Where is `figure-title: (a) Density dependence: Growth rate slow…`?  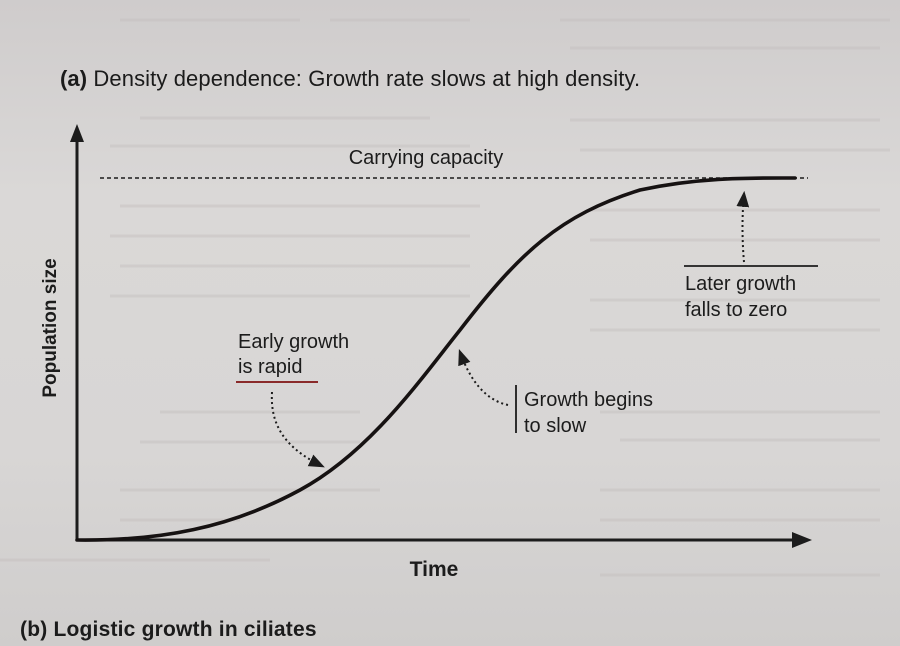
figure-title: (a) Density dependence: Growth rate slow… is located at coordinates (350, 79).